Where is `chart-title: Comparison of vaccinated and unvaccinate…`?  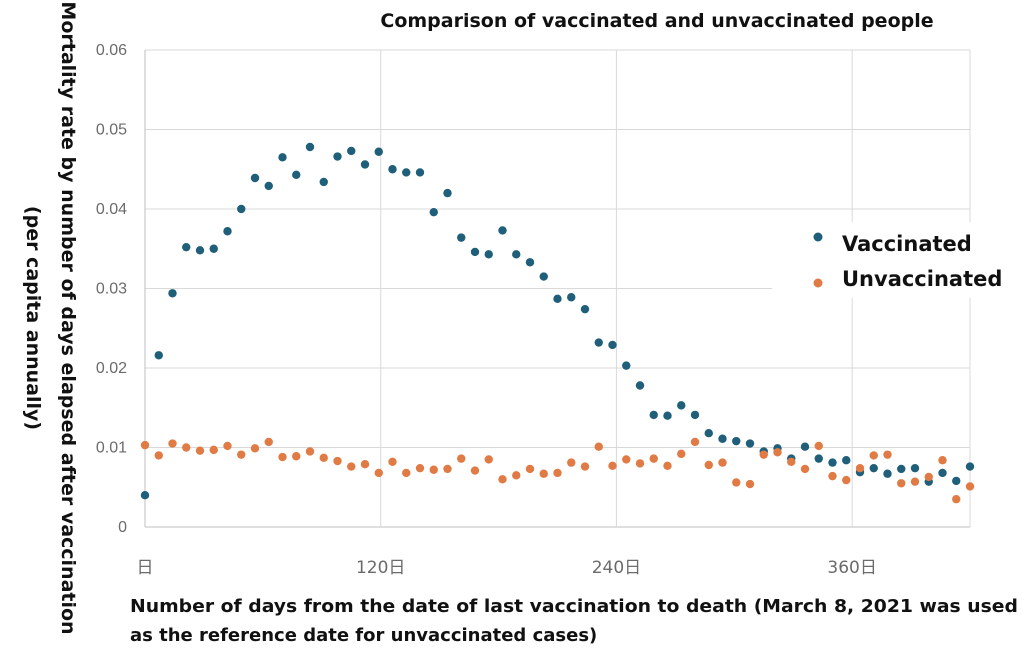
chart-title: Comparison of vaccinated and unvaccinate… is located at coordinates (656, 21).